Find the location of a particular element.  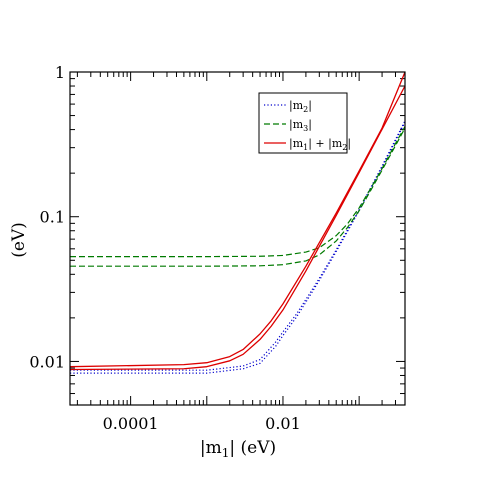

x-tick-label: 0.01 is located at coordinates (283, 423).